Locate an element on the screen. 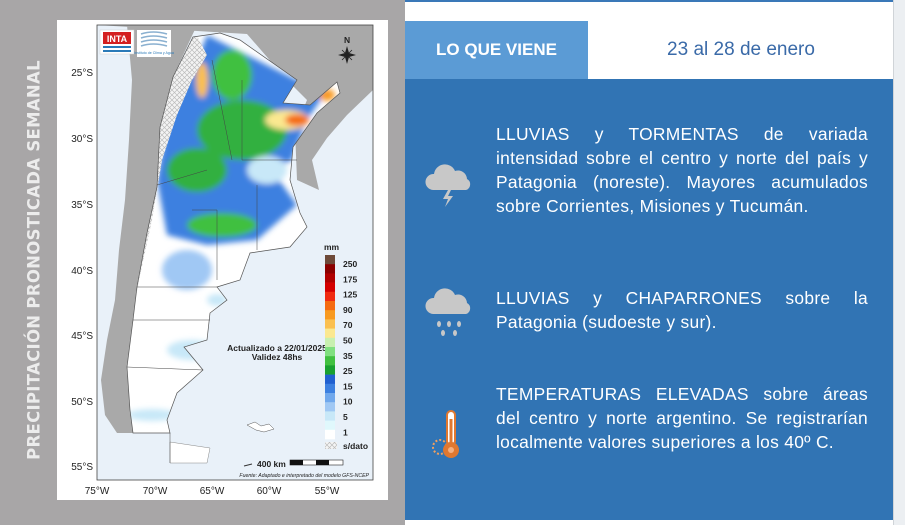 The image size is (905, 525). province-borders is located at coordinates (211, 261).